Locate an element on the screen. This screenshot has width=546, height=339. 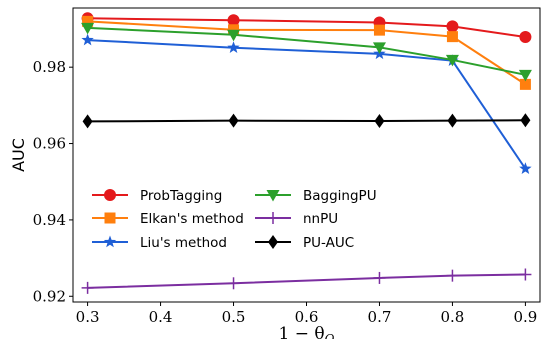
legend-label: PU-AUC is located at coordinates (328, 243).